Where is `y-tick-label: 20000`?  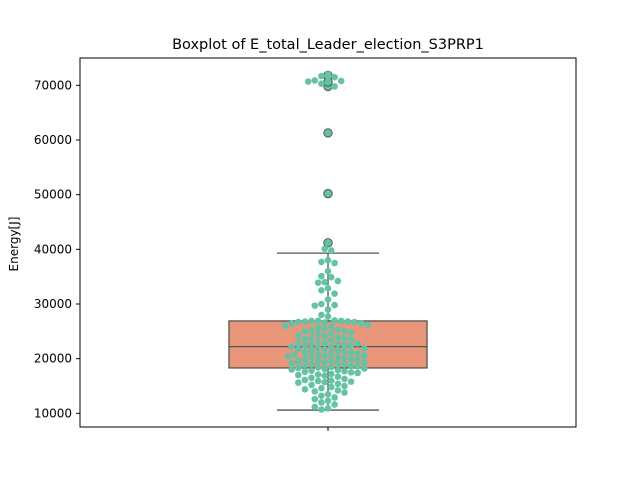
y-tick-label: 20000 is located at coordinates (53, 359).